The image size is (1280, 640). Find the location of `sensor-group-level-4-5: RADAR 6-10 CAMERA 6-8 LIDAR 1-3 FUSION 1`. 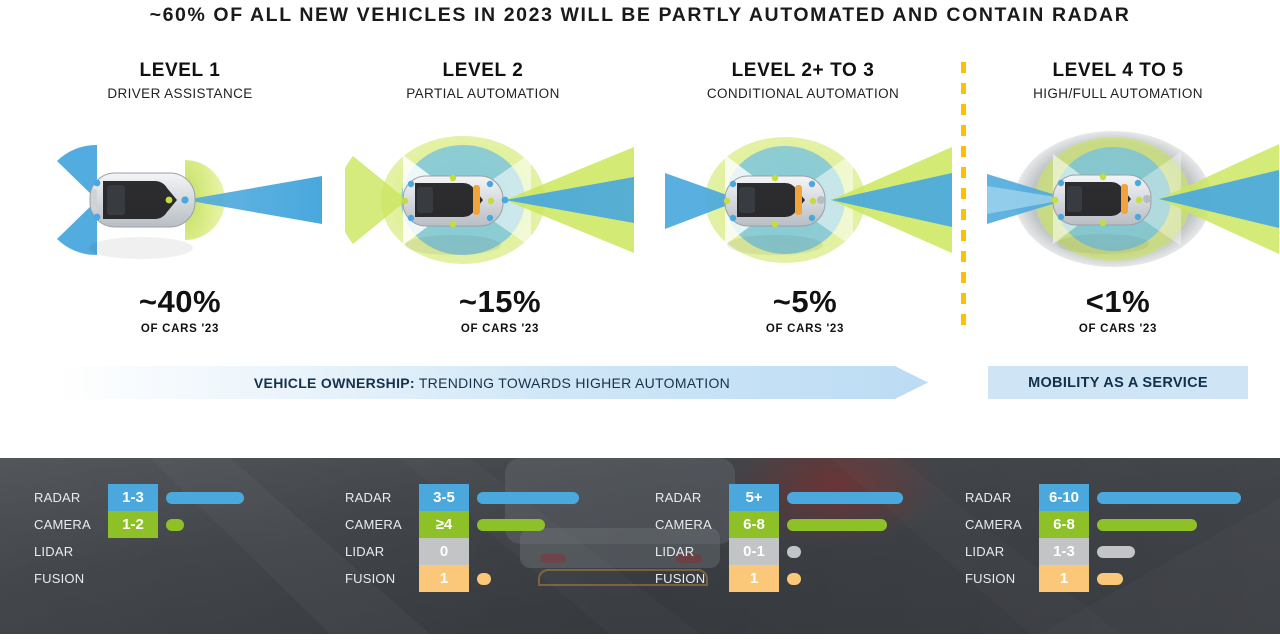

sensor-group-level-4-5: RADAR 6-10 CAMERA 6-8 LIDAR 1-3 FUSION 1 is located at coordinates (1103, 538).